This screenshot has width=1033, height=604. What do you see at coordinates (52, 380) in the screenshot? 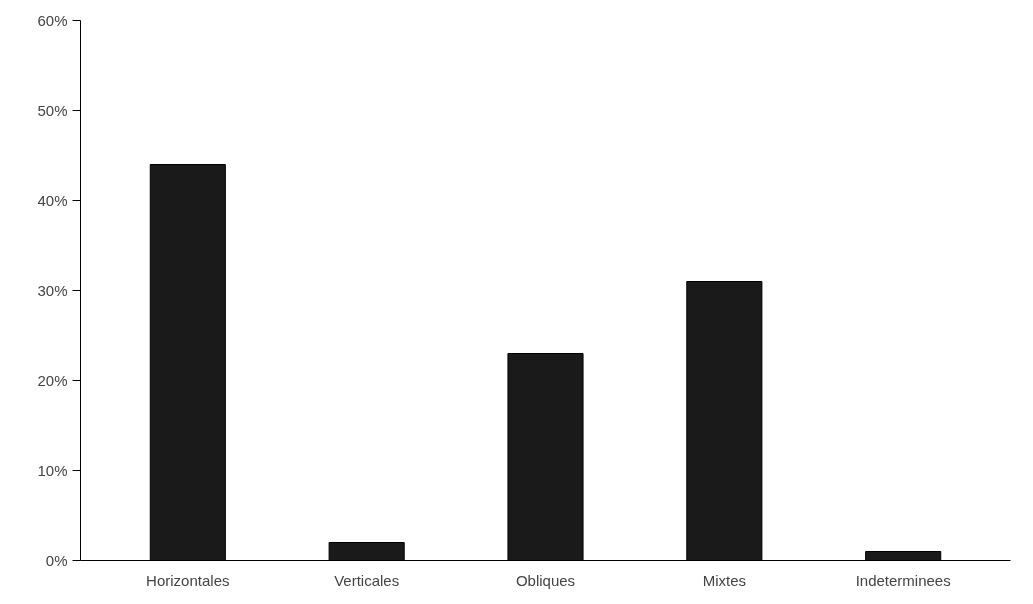
I see `y-tick-label: 20%` at bounding box center [52, 380].